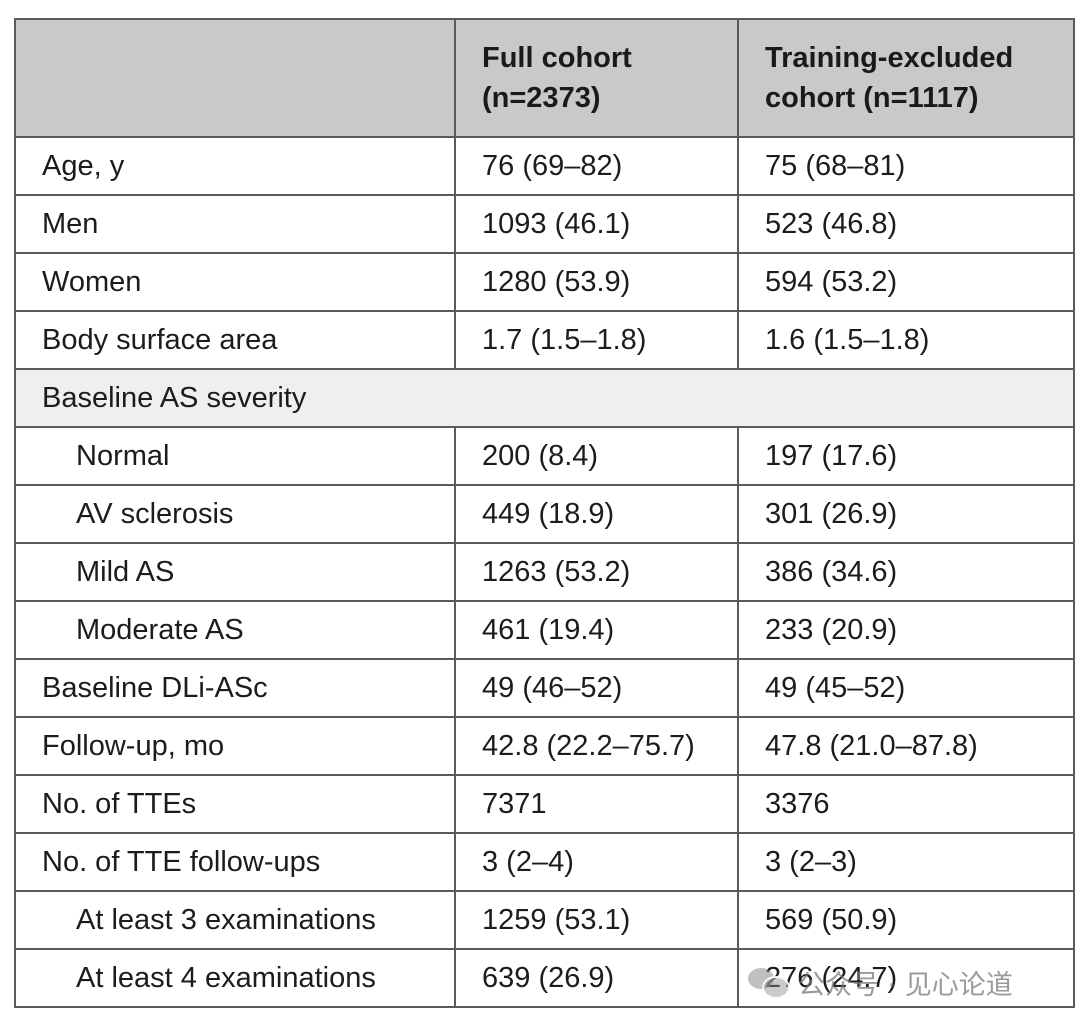 The width and height of the screenshot is (1080, 1025). What do you see at coordinates (906, 78) in the screenshot?
I see `header-training-excluded-cohort: Training-excluded cohort (n=1117)` at bounding box center [906, 78].